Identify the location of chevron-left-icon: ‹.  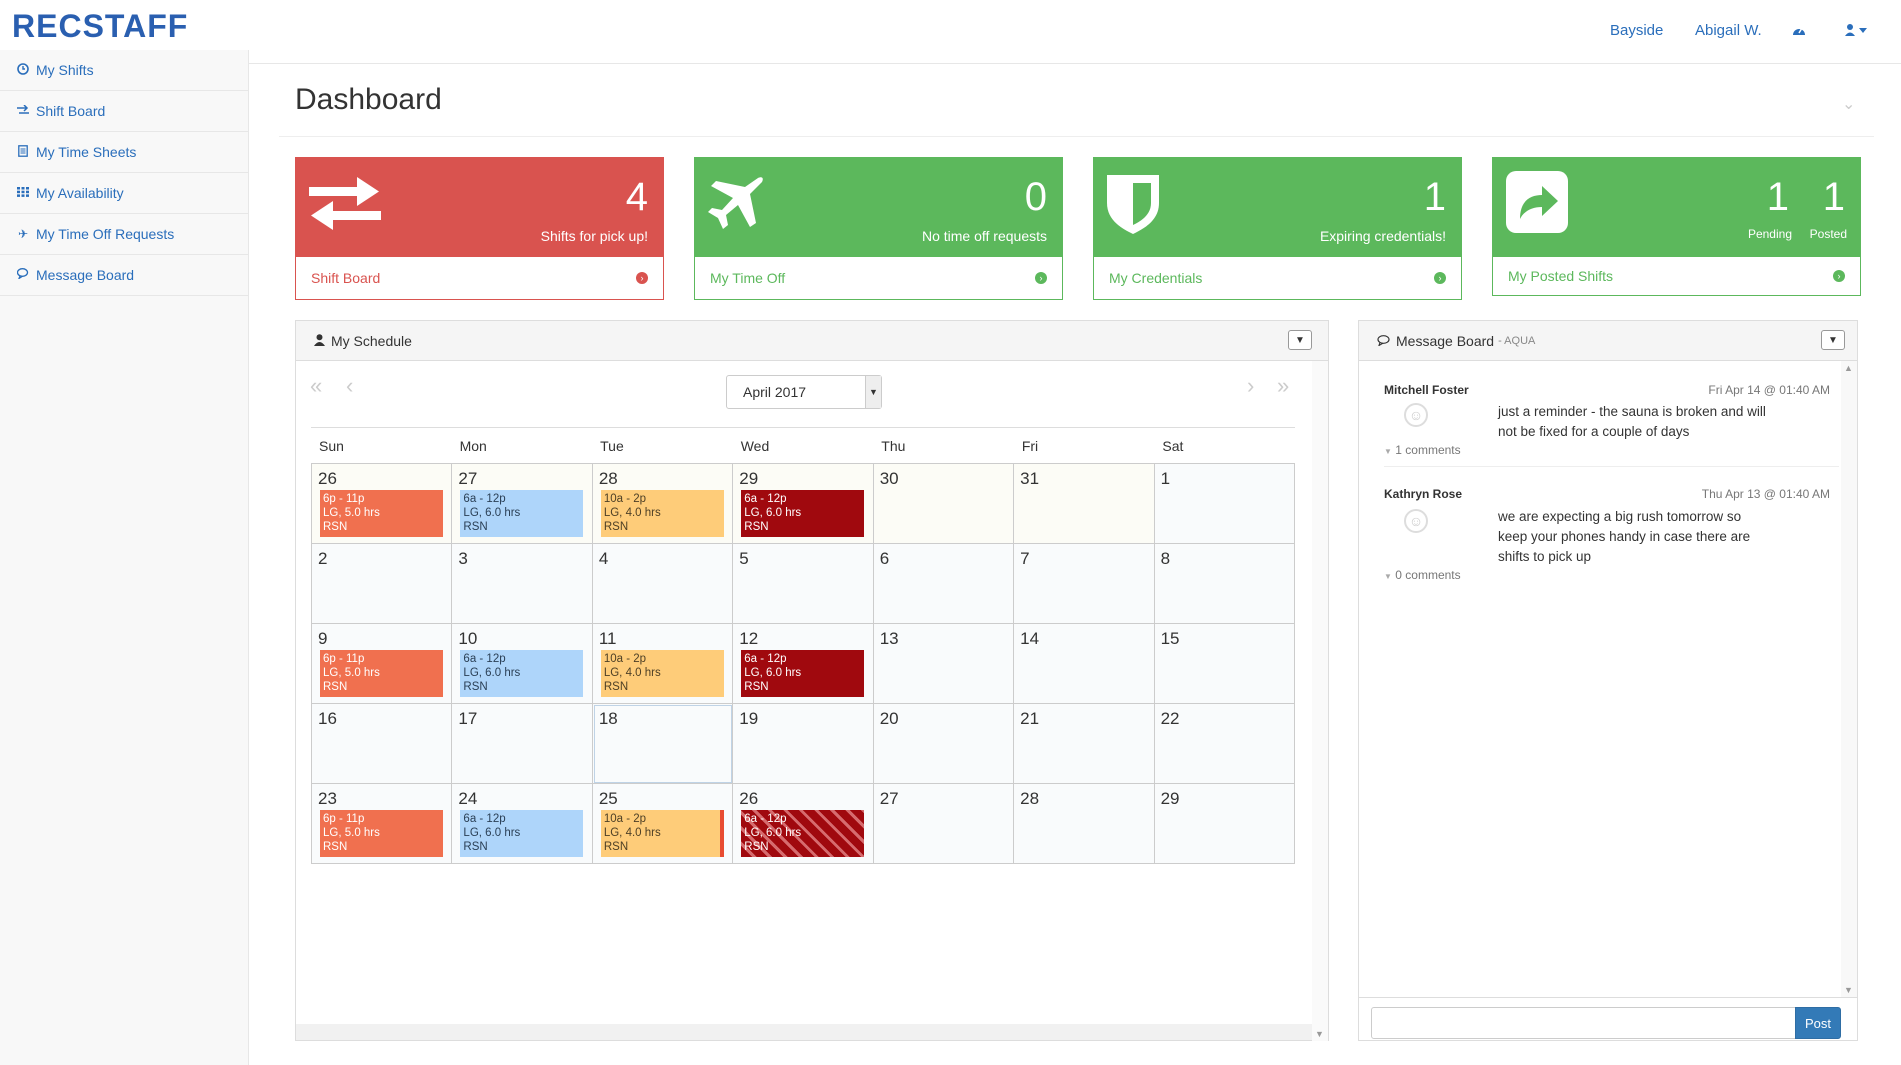
(350, 385).